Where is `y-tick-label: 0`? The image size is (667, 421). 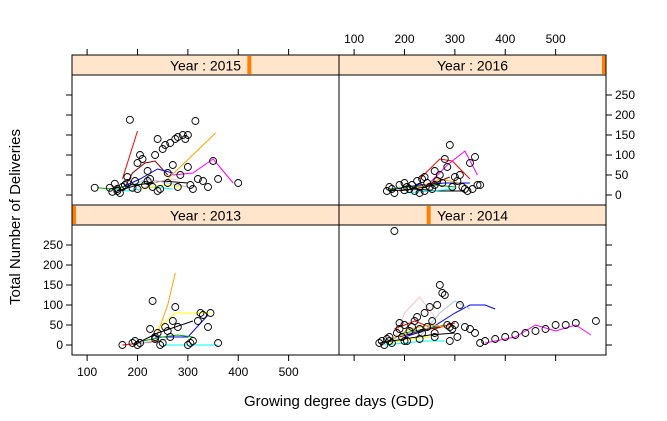 y-tick-label: 0 is located at coordinates (618, 195).